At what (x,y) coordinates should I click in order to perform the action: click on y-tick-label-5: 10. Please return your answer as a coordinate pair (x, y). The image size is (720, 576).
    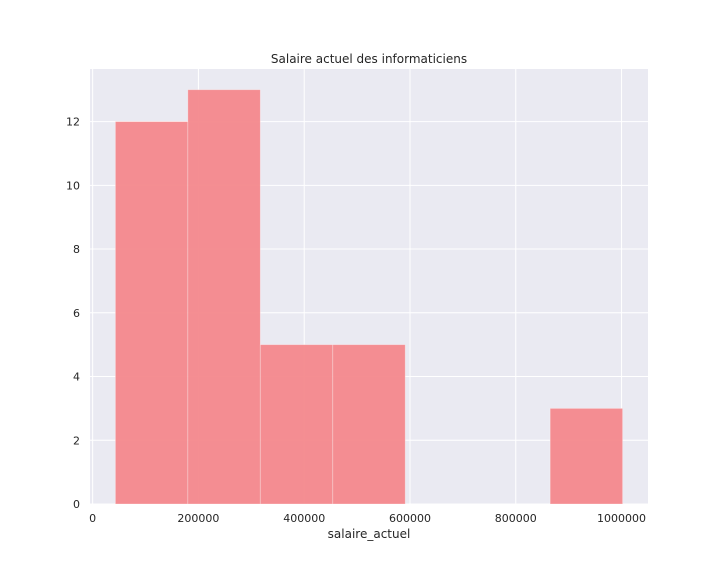
    Looking at the image, I should click on (73, 185).